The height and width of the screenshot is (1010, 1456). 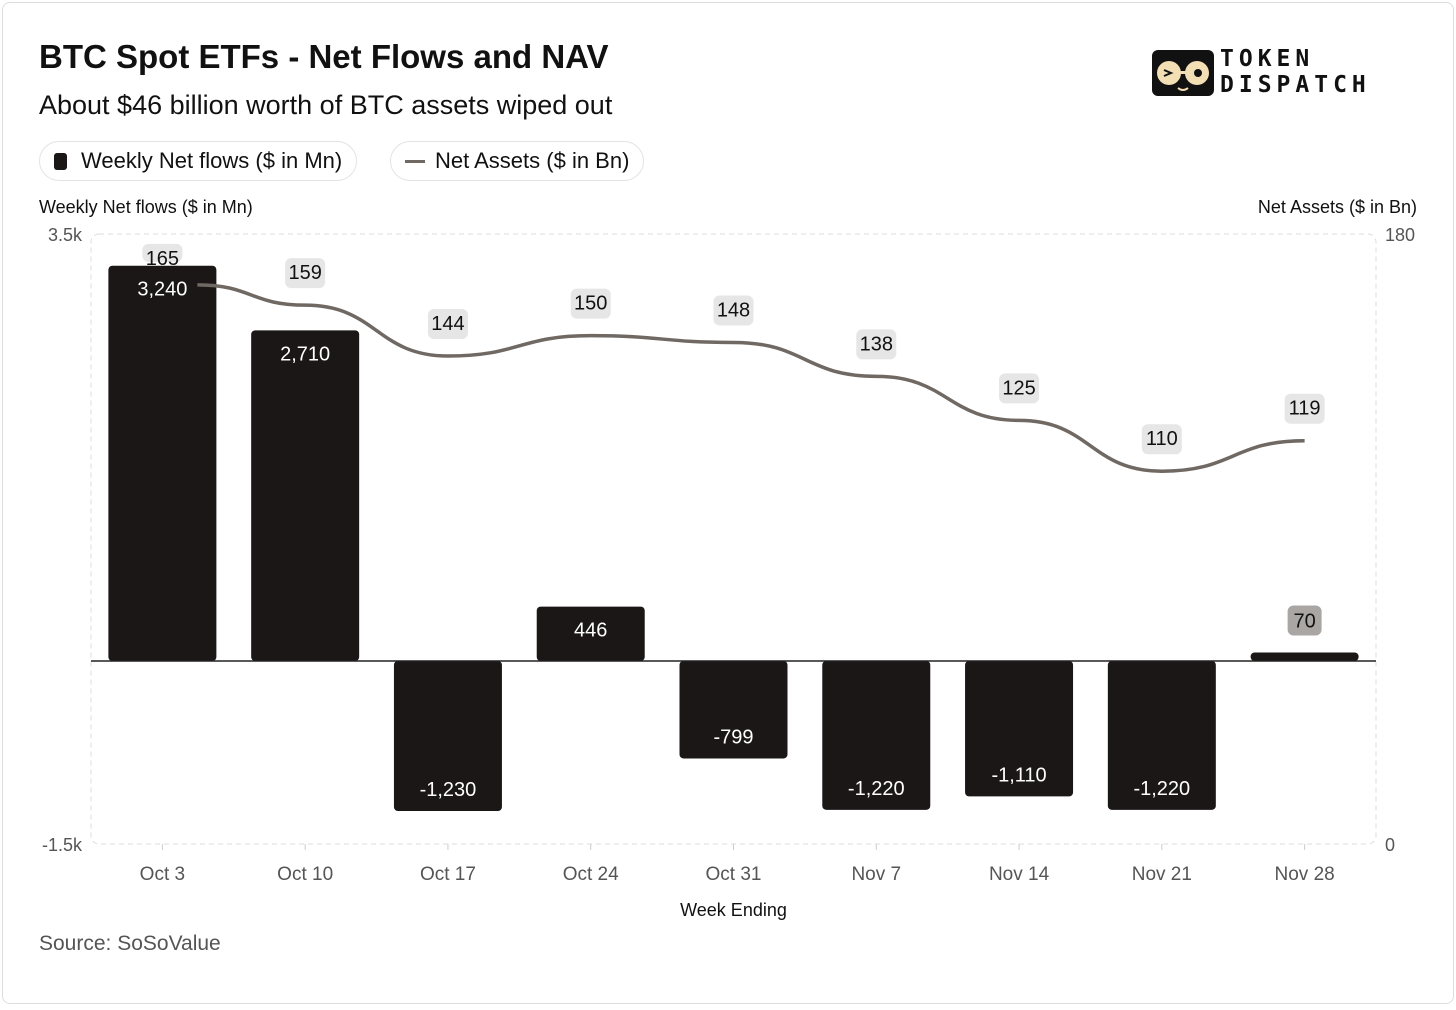 I want to click on left-axis-title: Weekly Net flows ($ in Mn), so click(x=146, y=207).